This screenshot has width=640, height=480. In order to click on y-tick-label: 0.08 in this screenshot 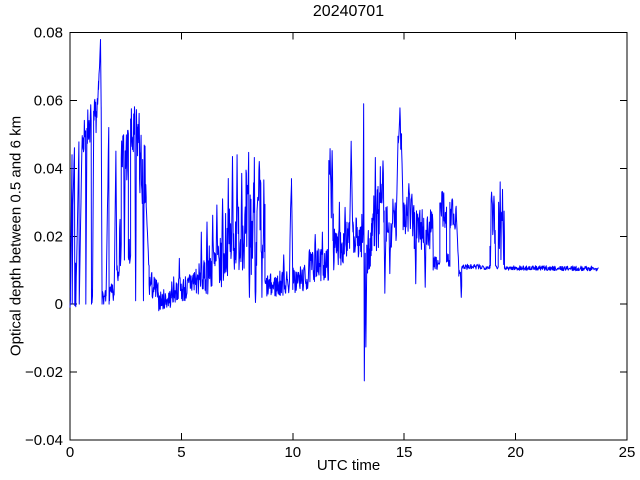, I will do `click(48, 33)`.